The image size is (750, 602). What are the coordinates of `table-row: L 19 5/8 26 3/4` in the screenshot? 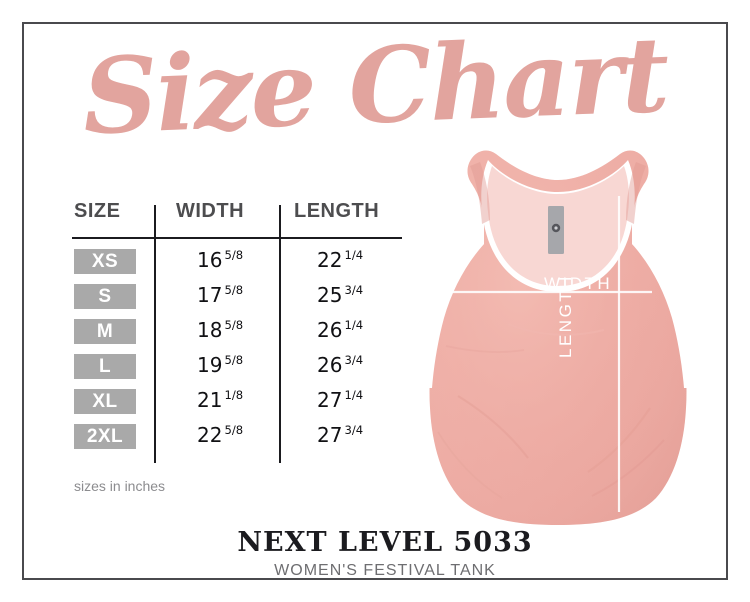 It's located at (237, 366).